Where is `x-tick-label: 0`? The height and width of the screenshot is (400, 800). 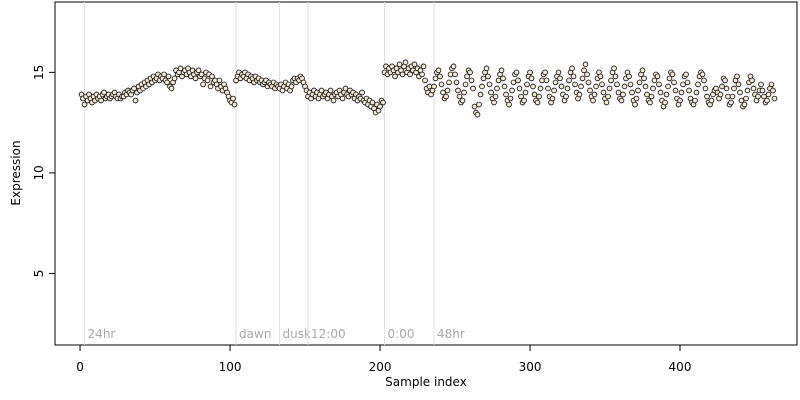
x-tick-label: 0 is located at coordinates (80, 367).